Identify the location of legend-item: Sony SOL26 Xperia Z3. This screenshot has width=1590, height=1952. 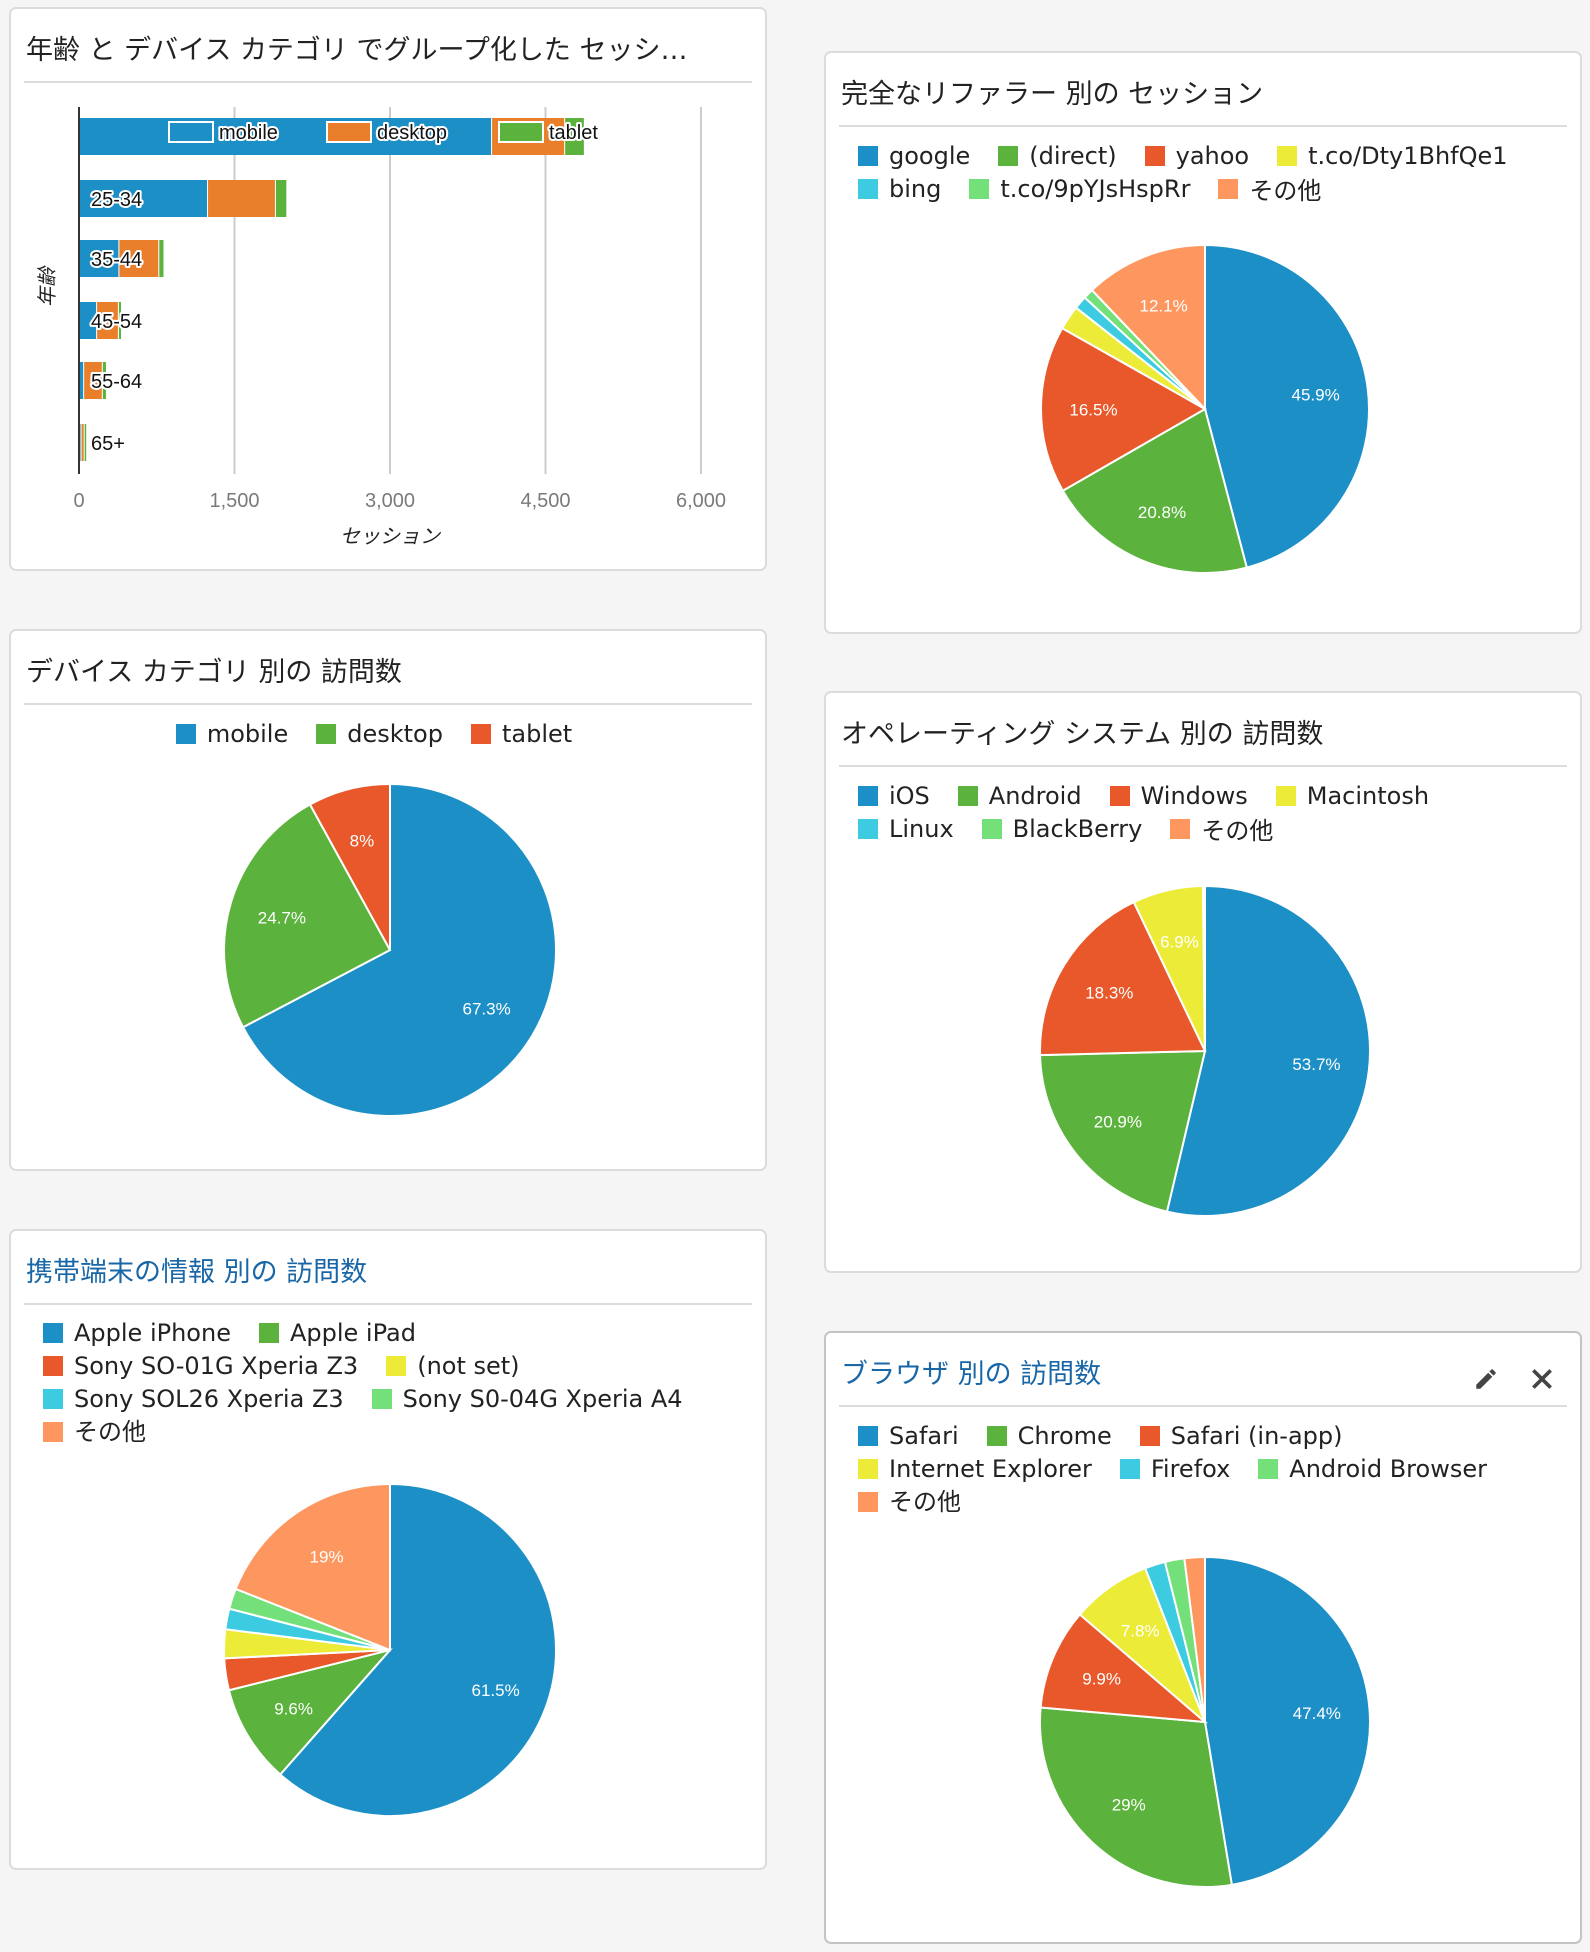
(193, 1399).